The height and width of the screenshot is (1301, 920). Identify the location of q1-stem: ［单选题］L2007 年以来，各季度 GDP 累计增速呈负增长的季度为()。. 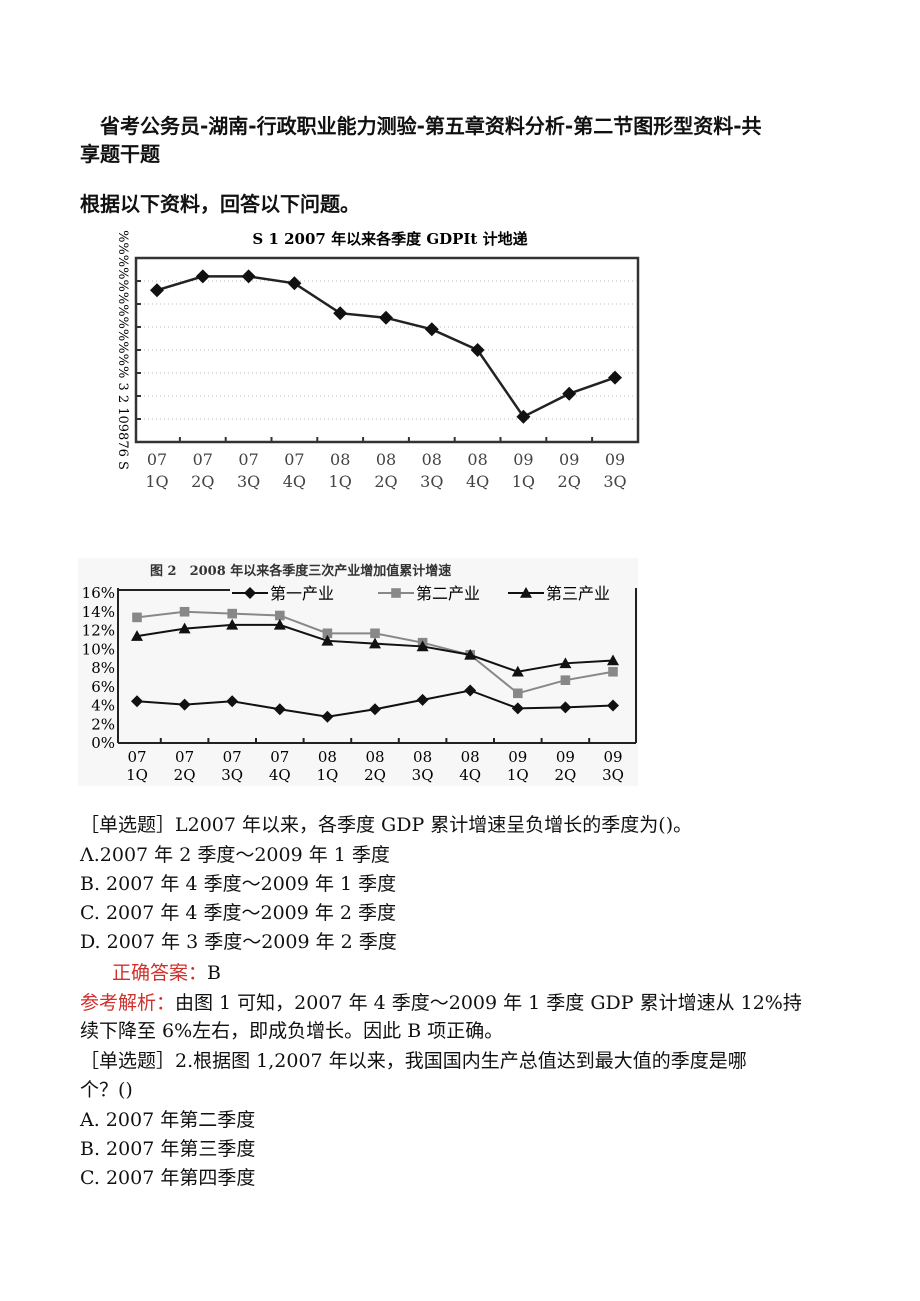
(386, 825).